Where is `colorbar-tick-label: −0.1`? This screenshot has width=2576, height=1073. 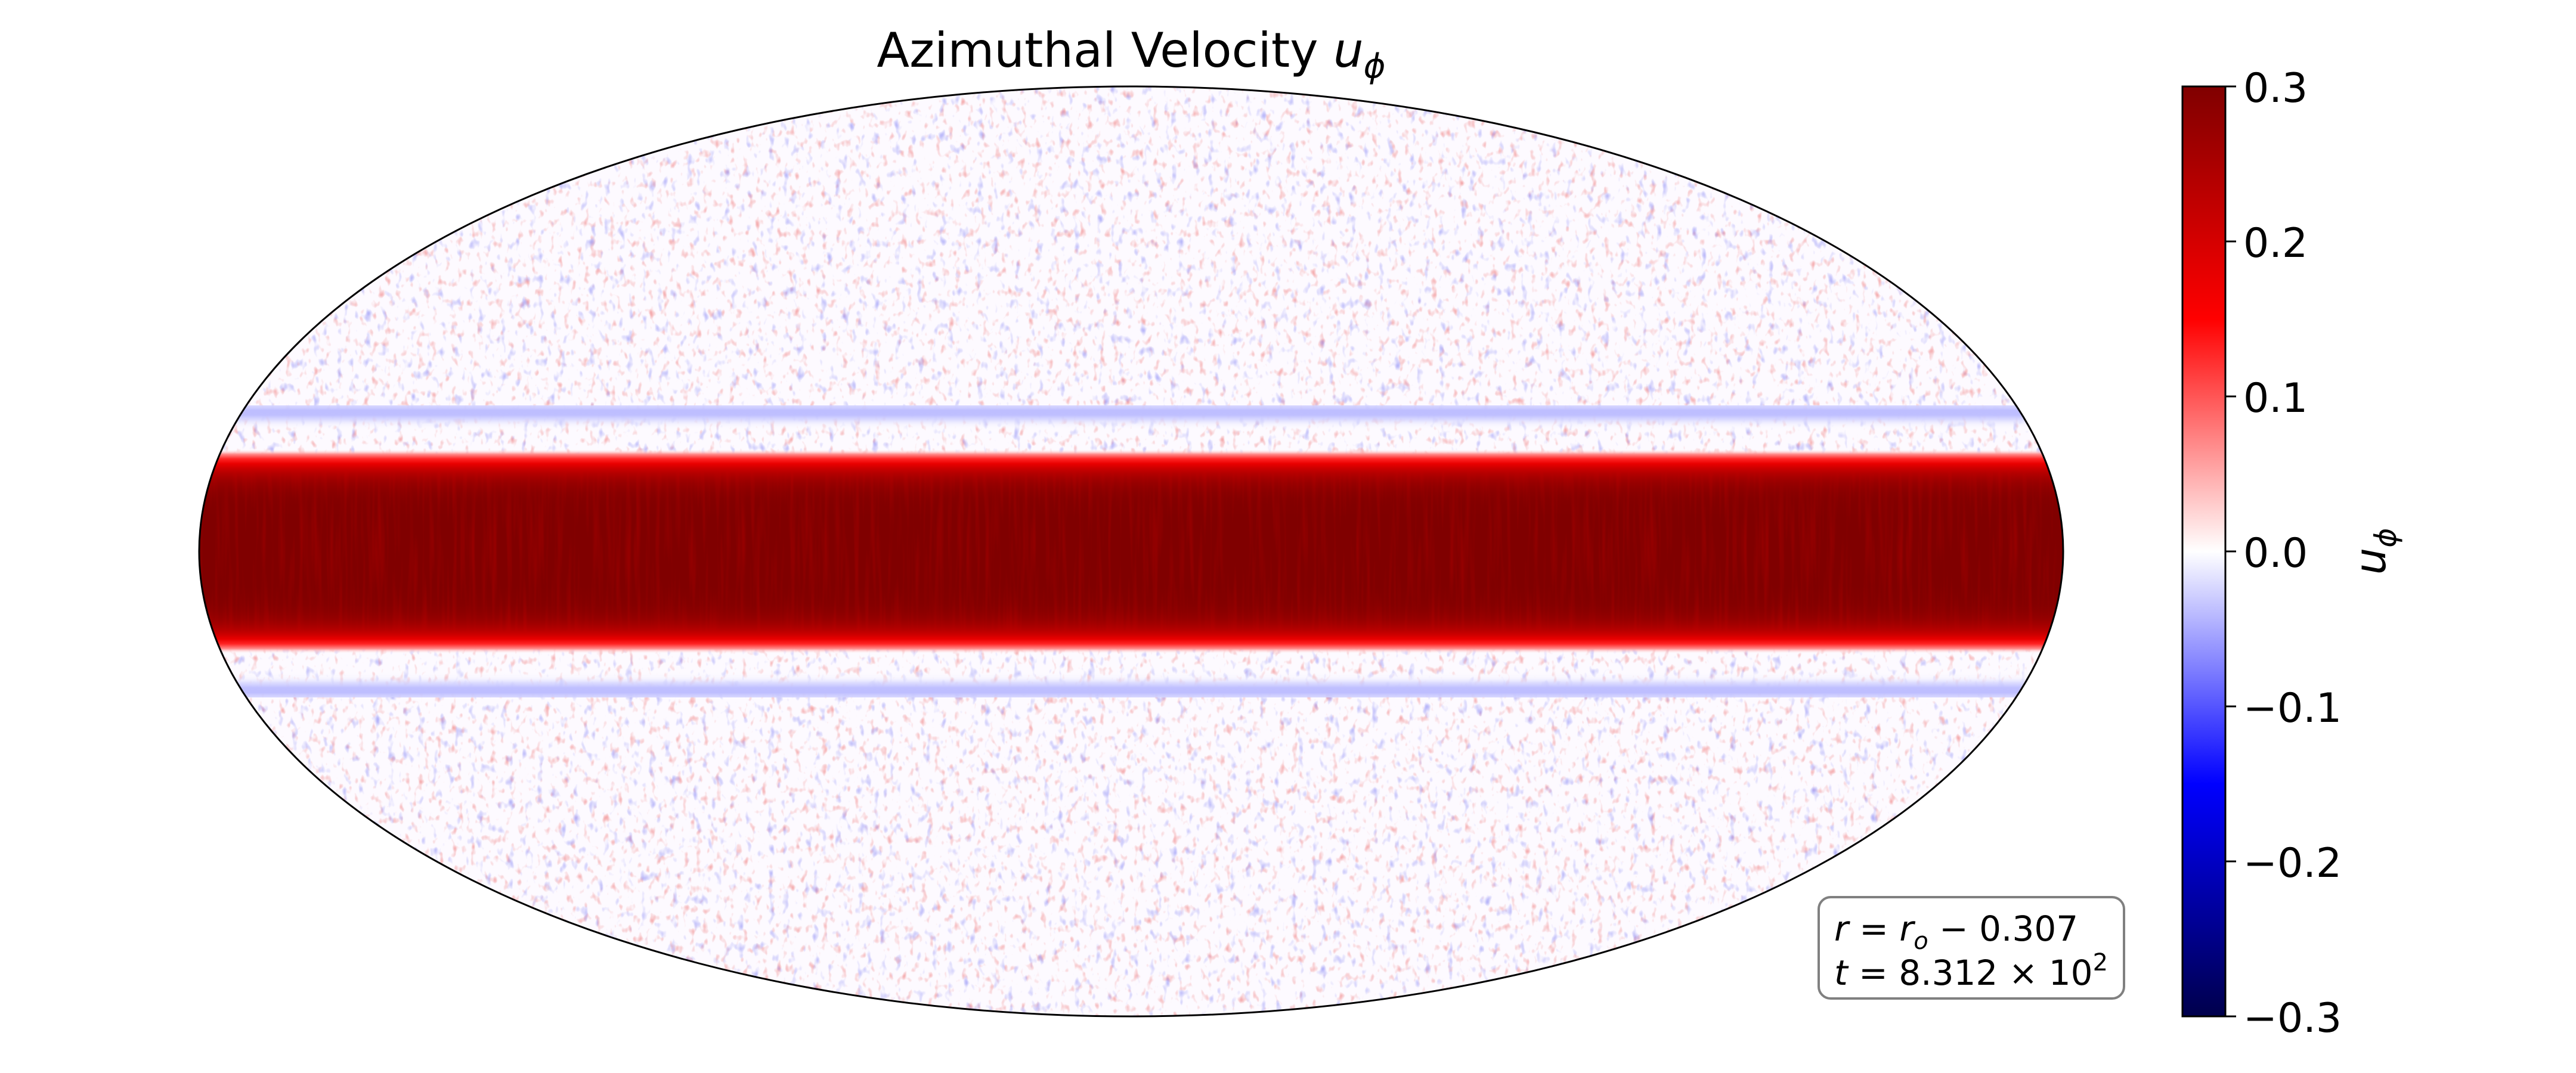
colorbar-tick-label: −0.1 is located at coordinates (2292, 708).